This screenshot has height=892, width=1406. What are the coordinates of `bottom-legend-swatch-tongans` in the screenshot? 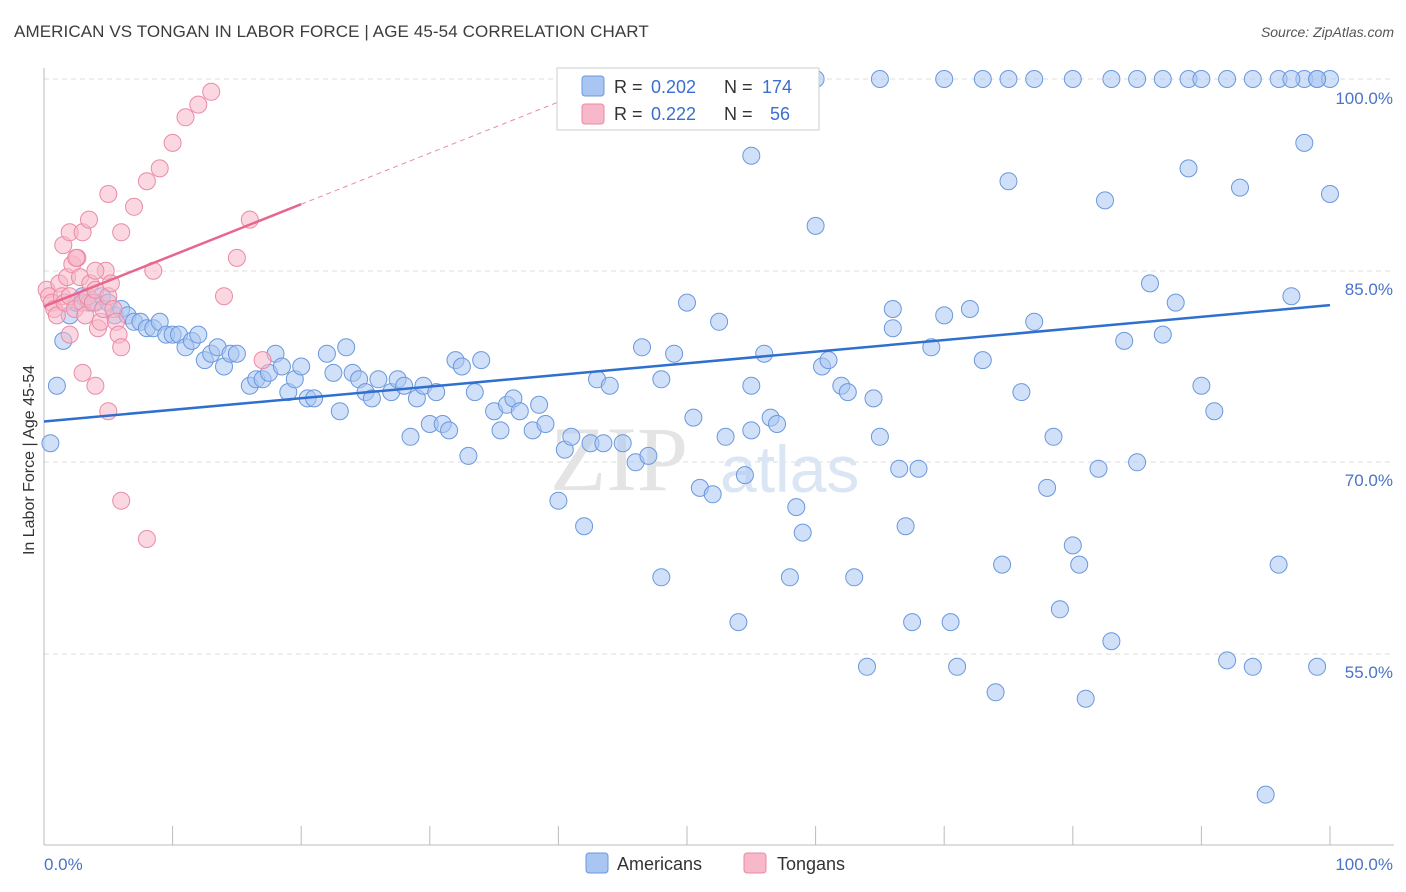 It's located at (755, 863).